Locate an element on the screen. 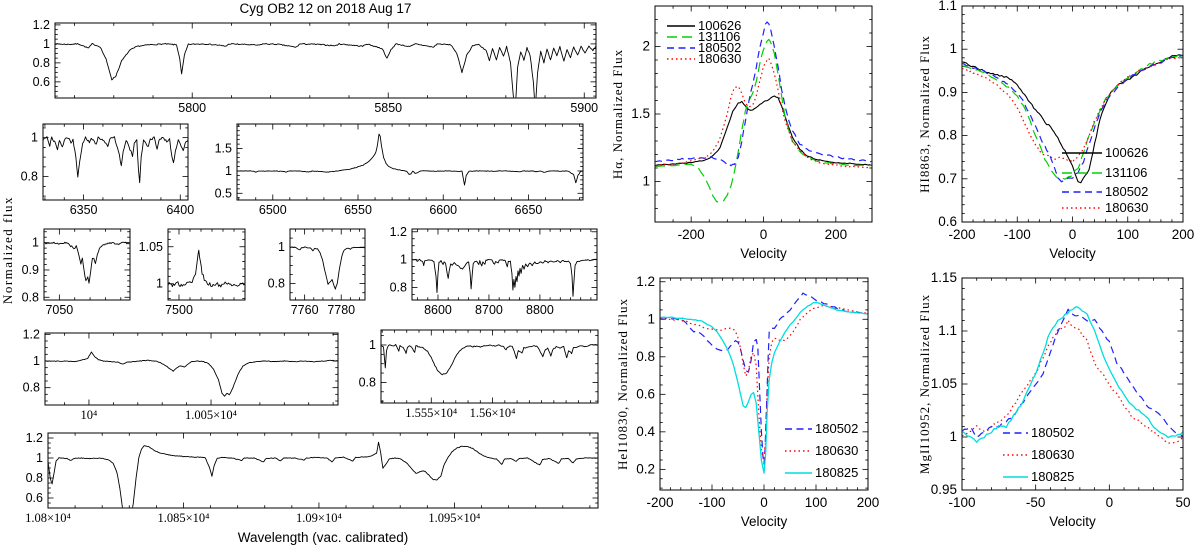  y-axis-label: Hα, Normalized Flux is located at coordinates (617, 114).